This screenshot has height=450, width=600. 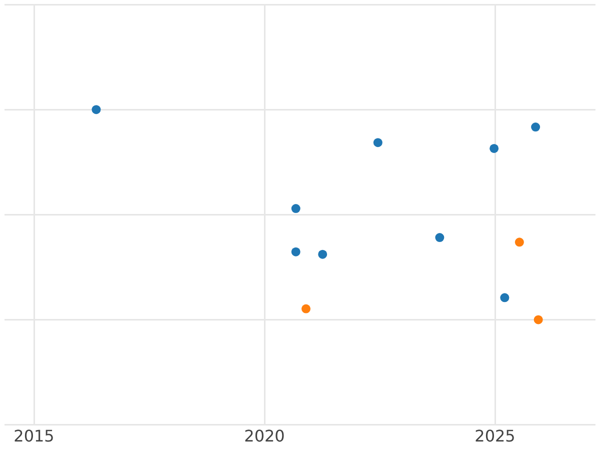 What do you see at coordinates (34, 436) in the screenshot?
I see `x-tick-label: 2015` at bounding box center [34, 436].